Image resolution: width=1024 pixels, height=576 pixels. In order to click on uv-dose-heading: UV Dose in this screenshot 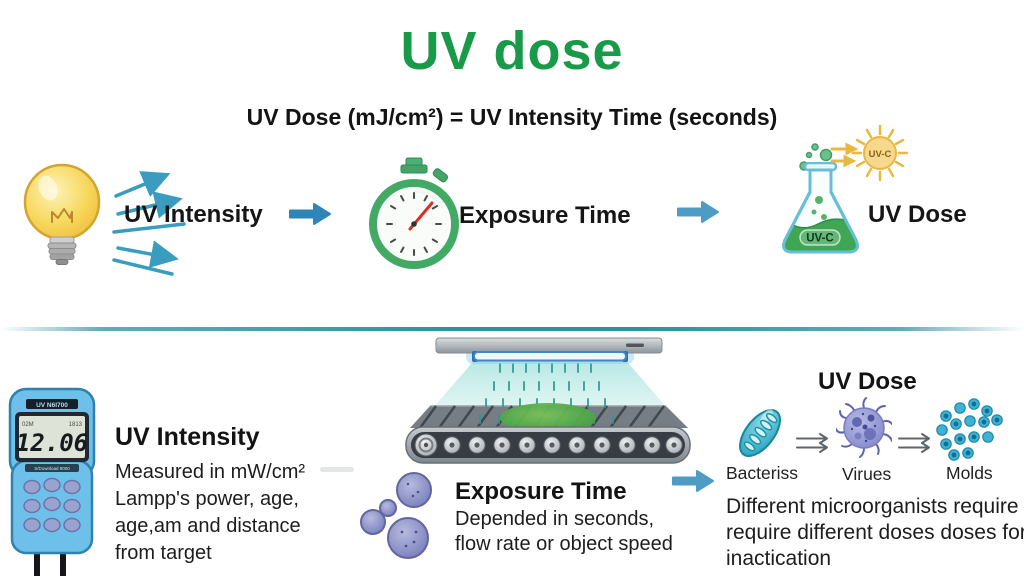, I will do `click(867, 381)`.